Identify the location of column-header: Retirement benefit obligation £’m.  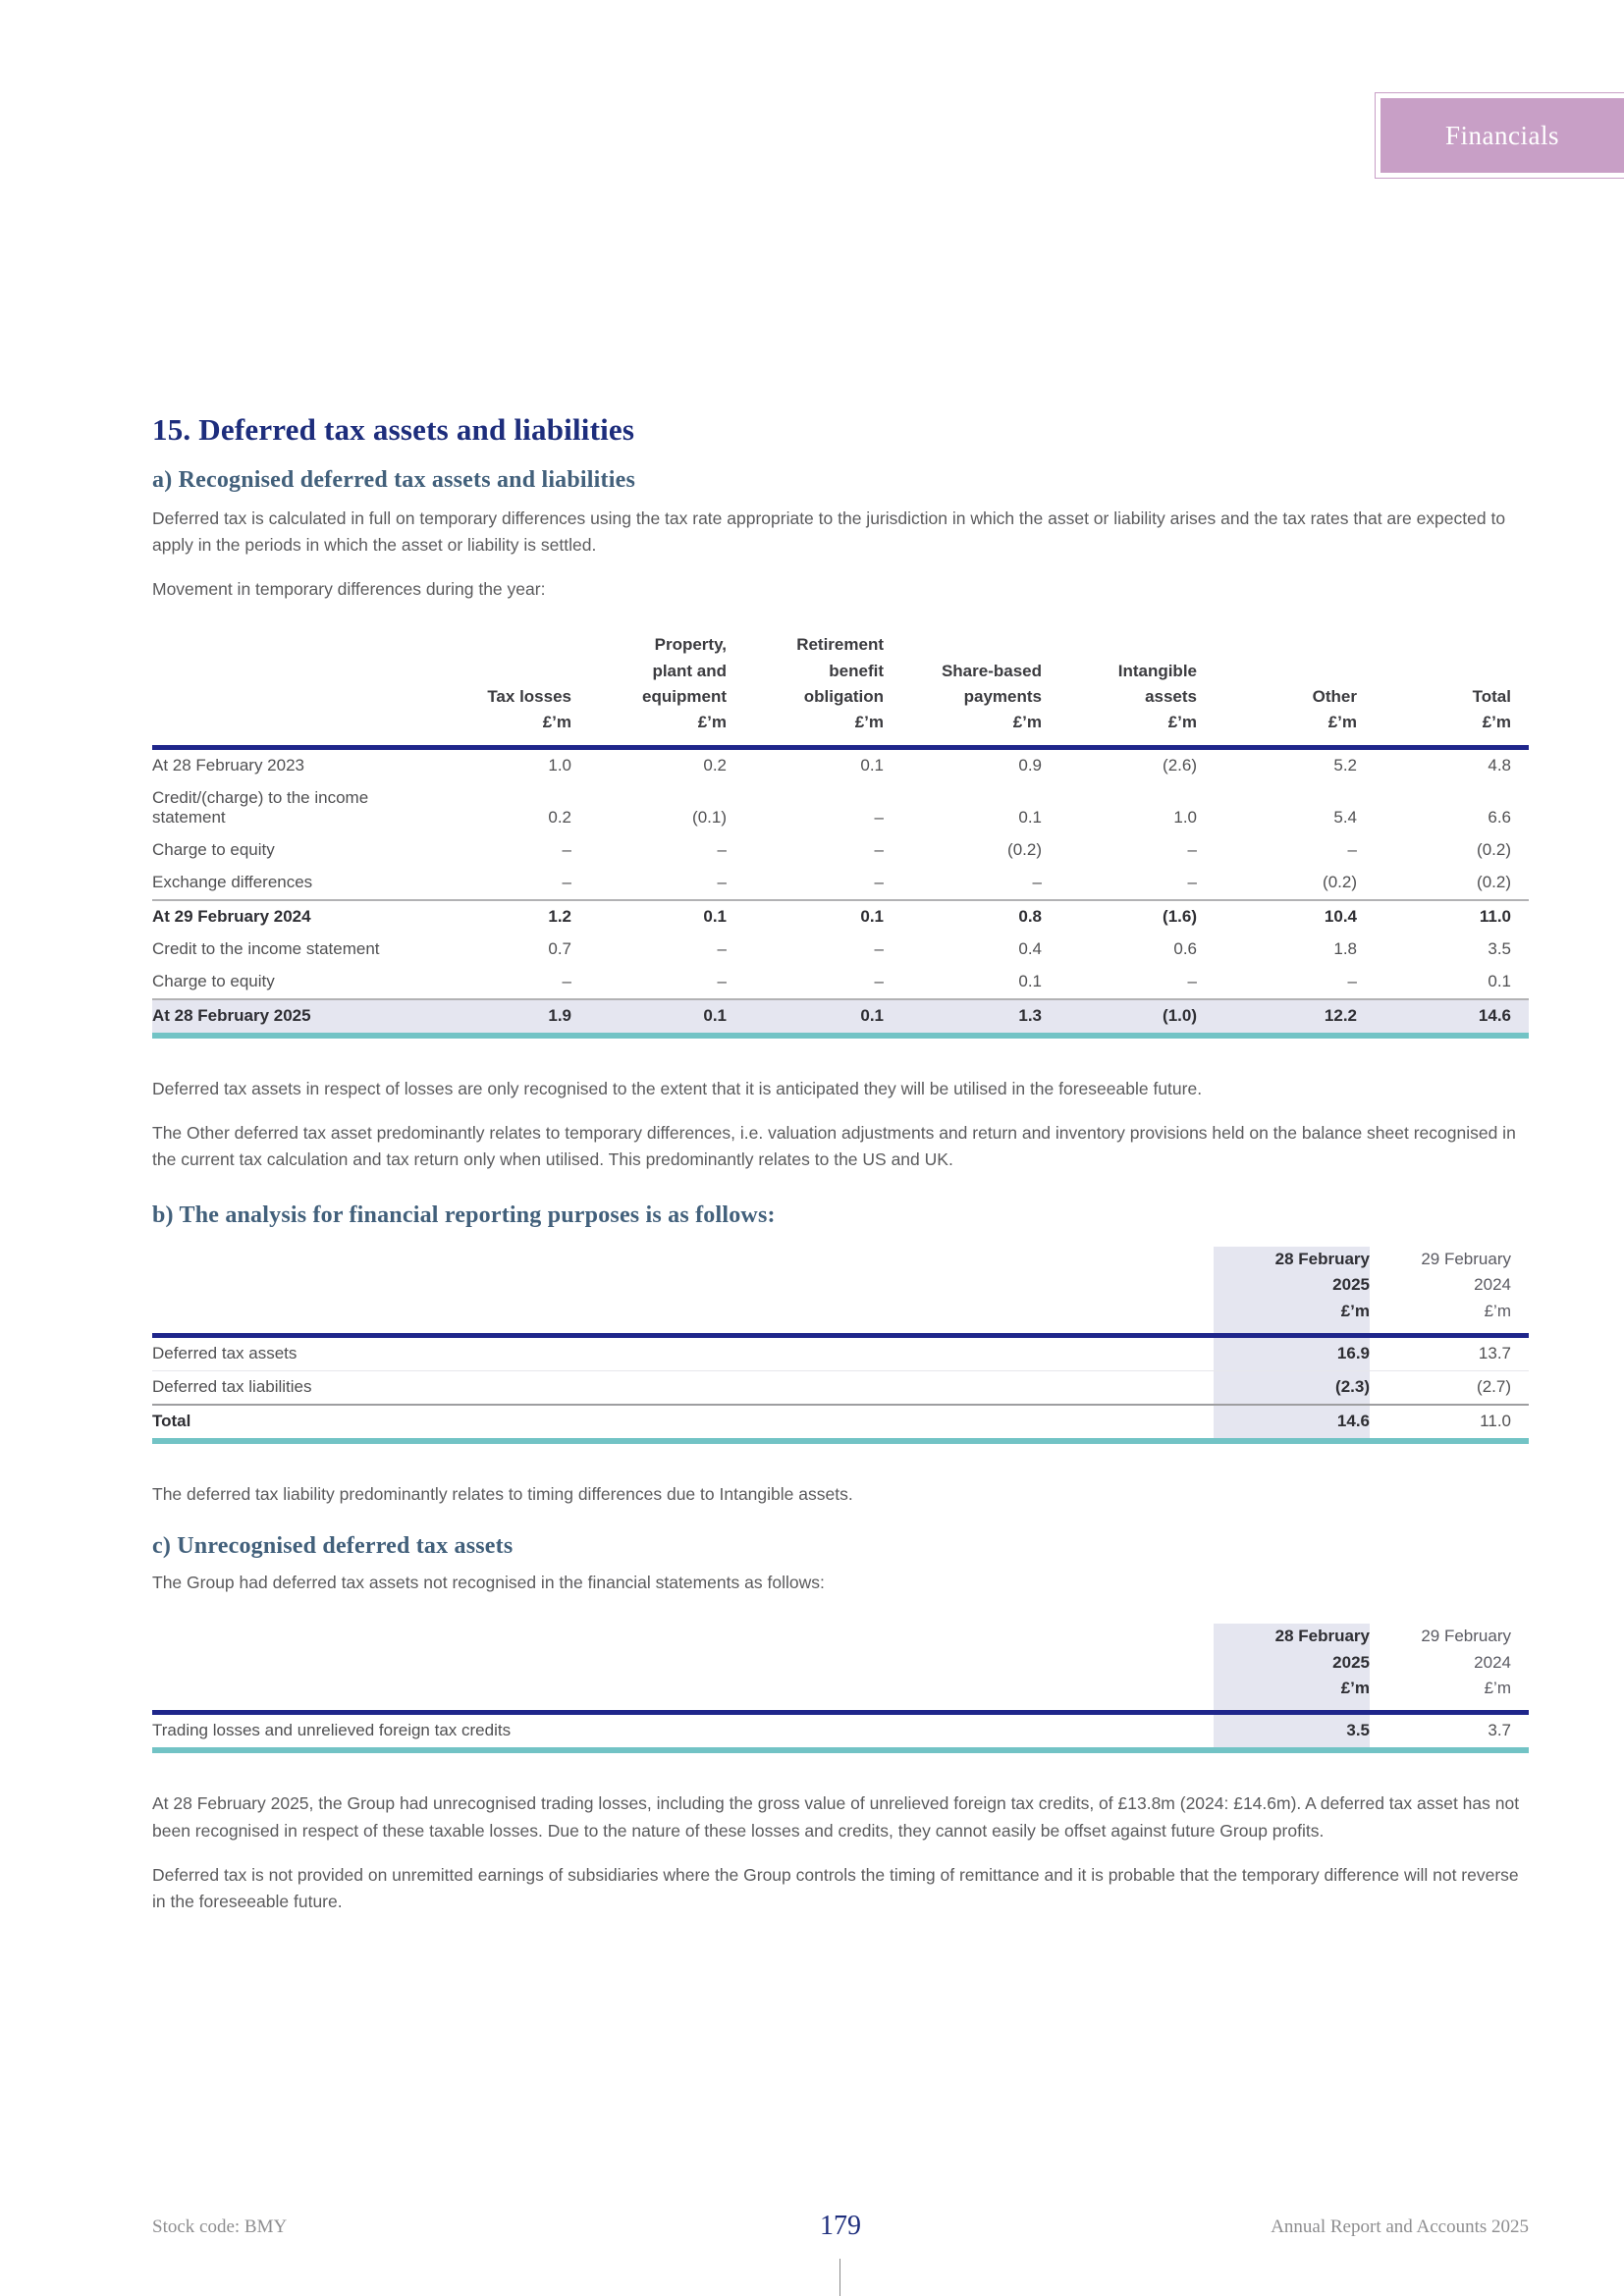
(840, 683).